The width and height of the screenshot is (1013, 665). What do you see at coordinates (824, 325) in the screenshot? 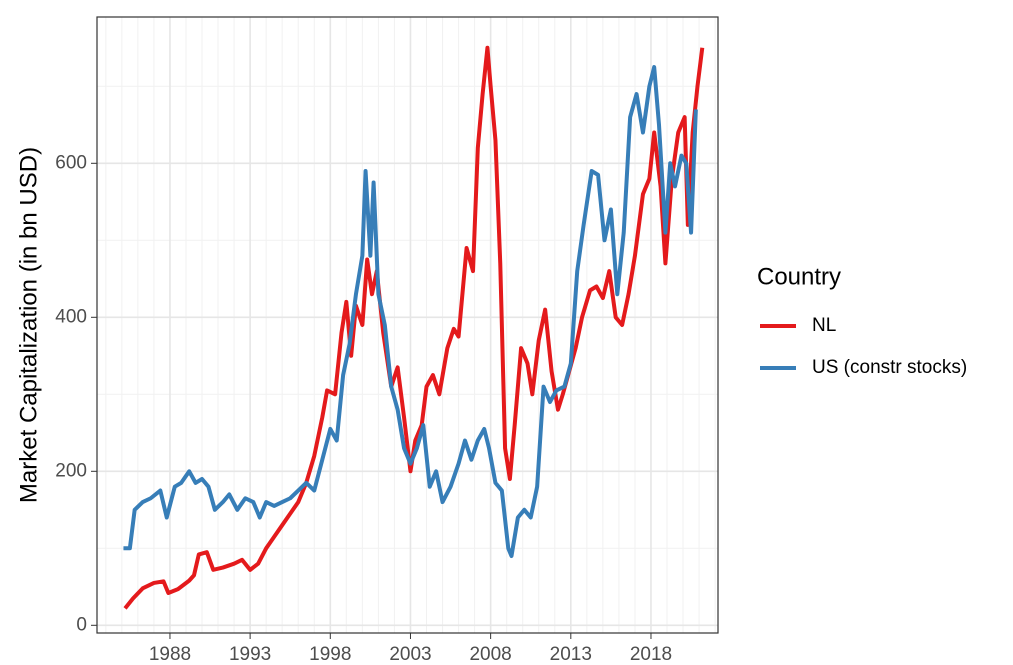
I see `legend-label: NL` at bounding box center [824, 325].